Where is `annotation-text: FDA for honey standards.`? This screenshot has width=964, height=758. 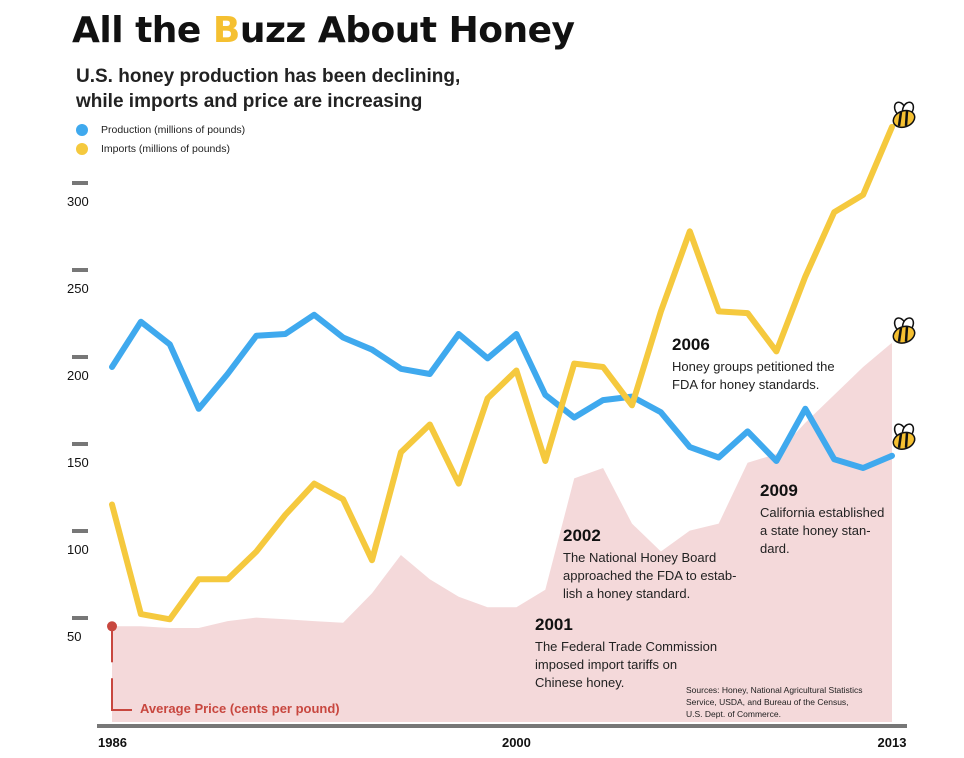 annotation-text: FDA for honey standards. is located at coordinates (746, 384).